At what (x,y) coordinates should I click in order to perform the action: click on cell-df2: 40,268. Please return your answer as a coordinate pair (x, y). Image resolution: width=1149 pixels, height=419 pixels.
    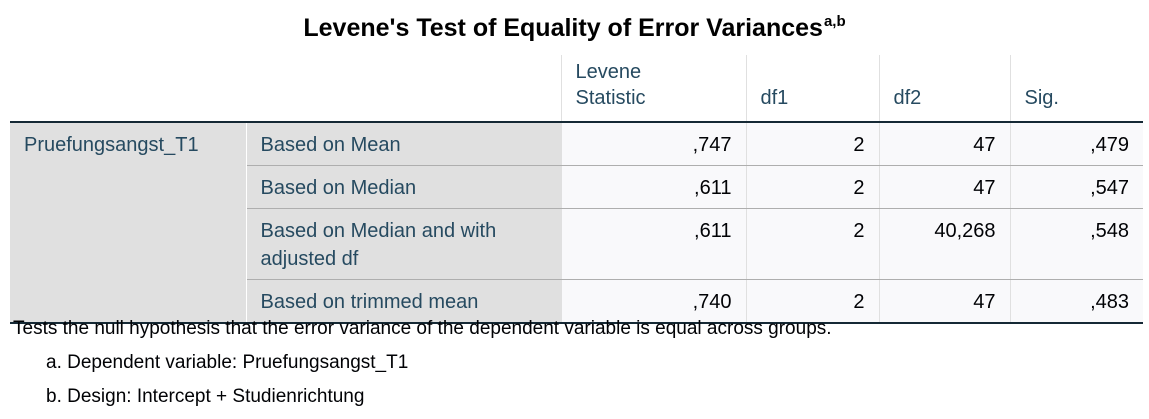
    Looking at the image, I should click on (944, 244).